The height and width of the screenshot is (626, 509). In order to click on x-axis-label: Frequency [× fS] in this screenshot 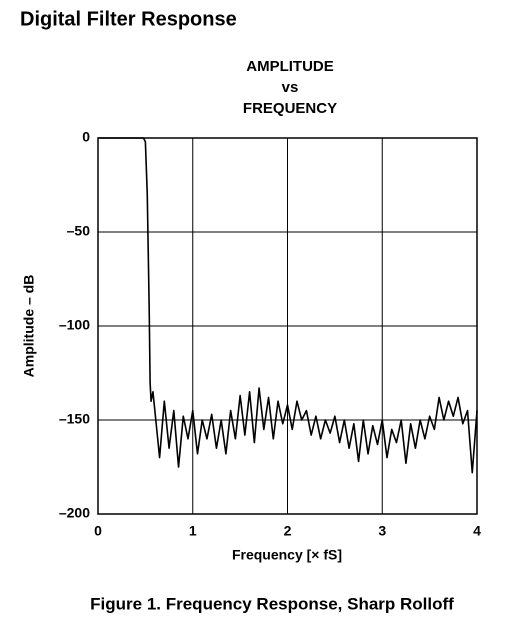, I will do `click(287, 555)`.